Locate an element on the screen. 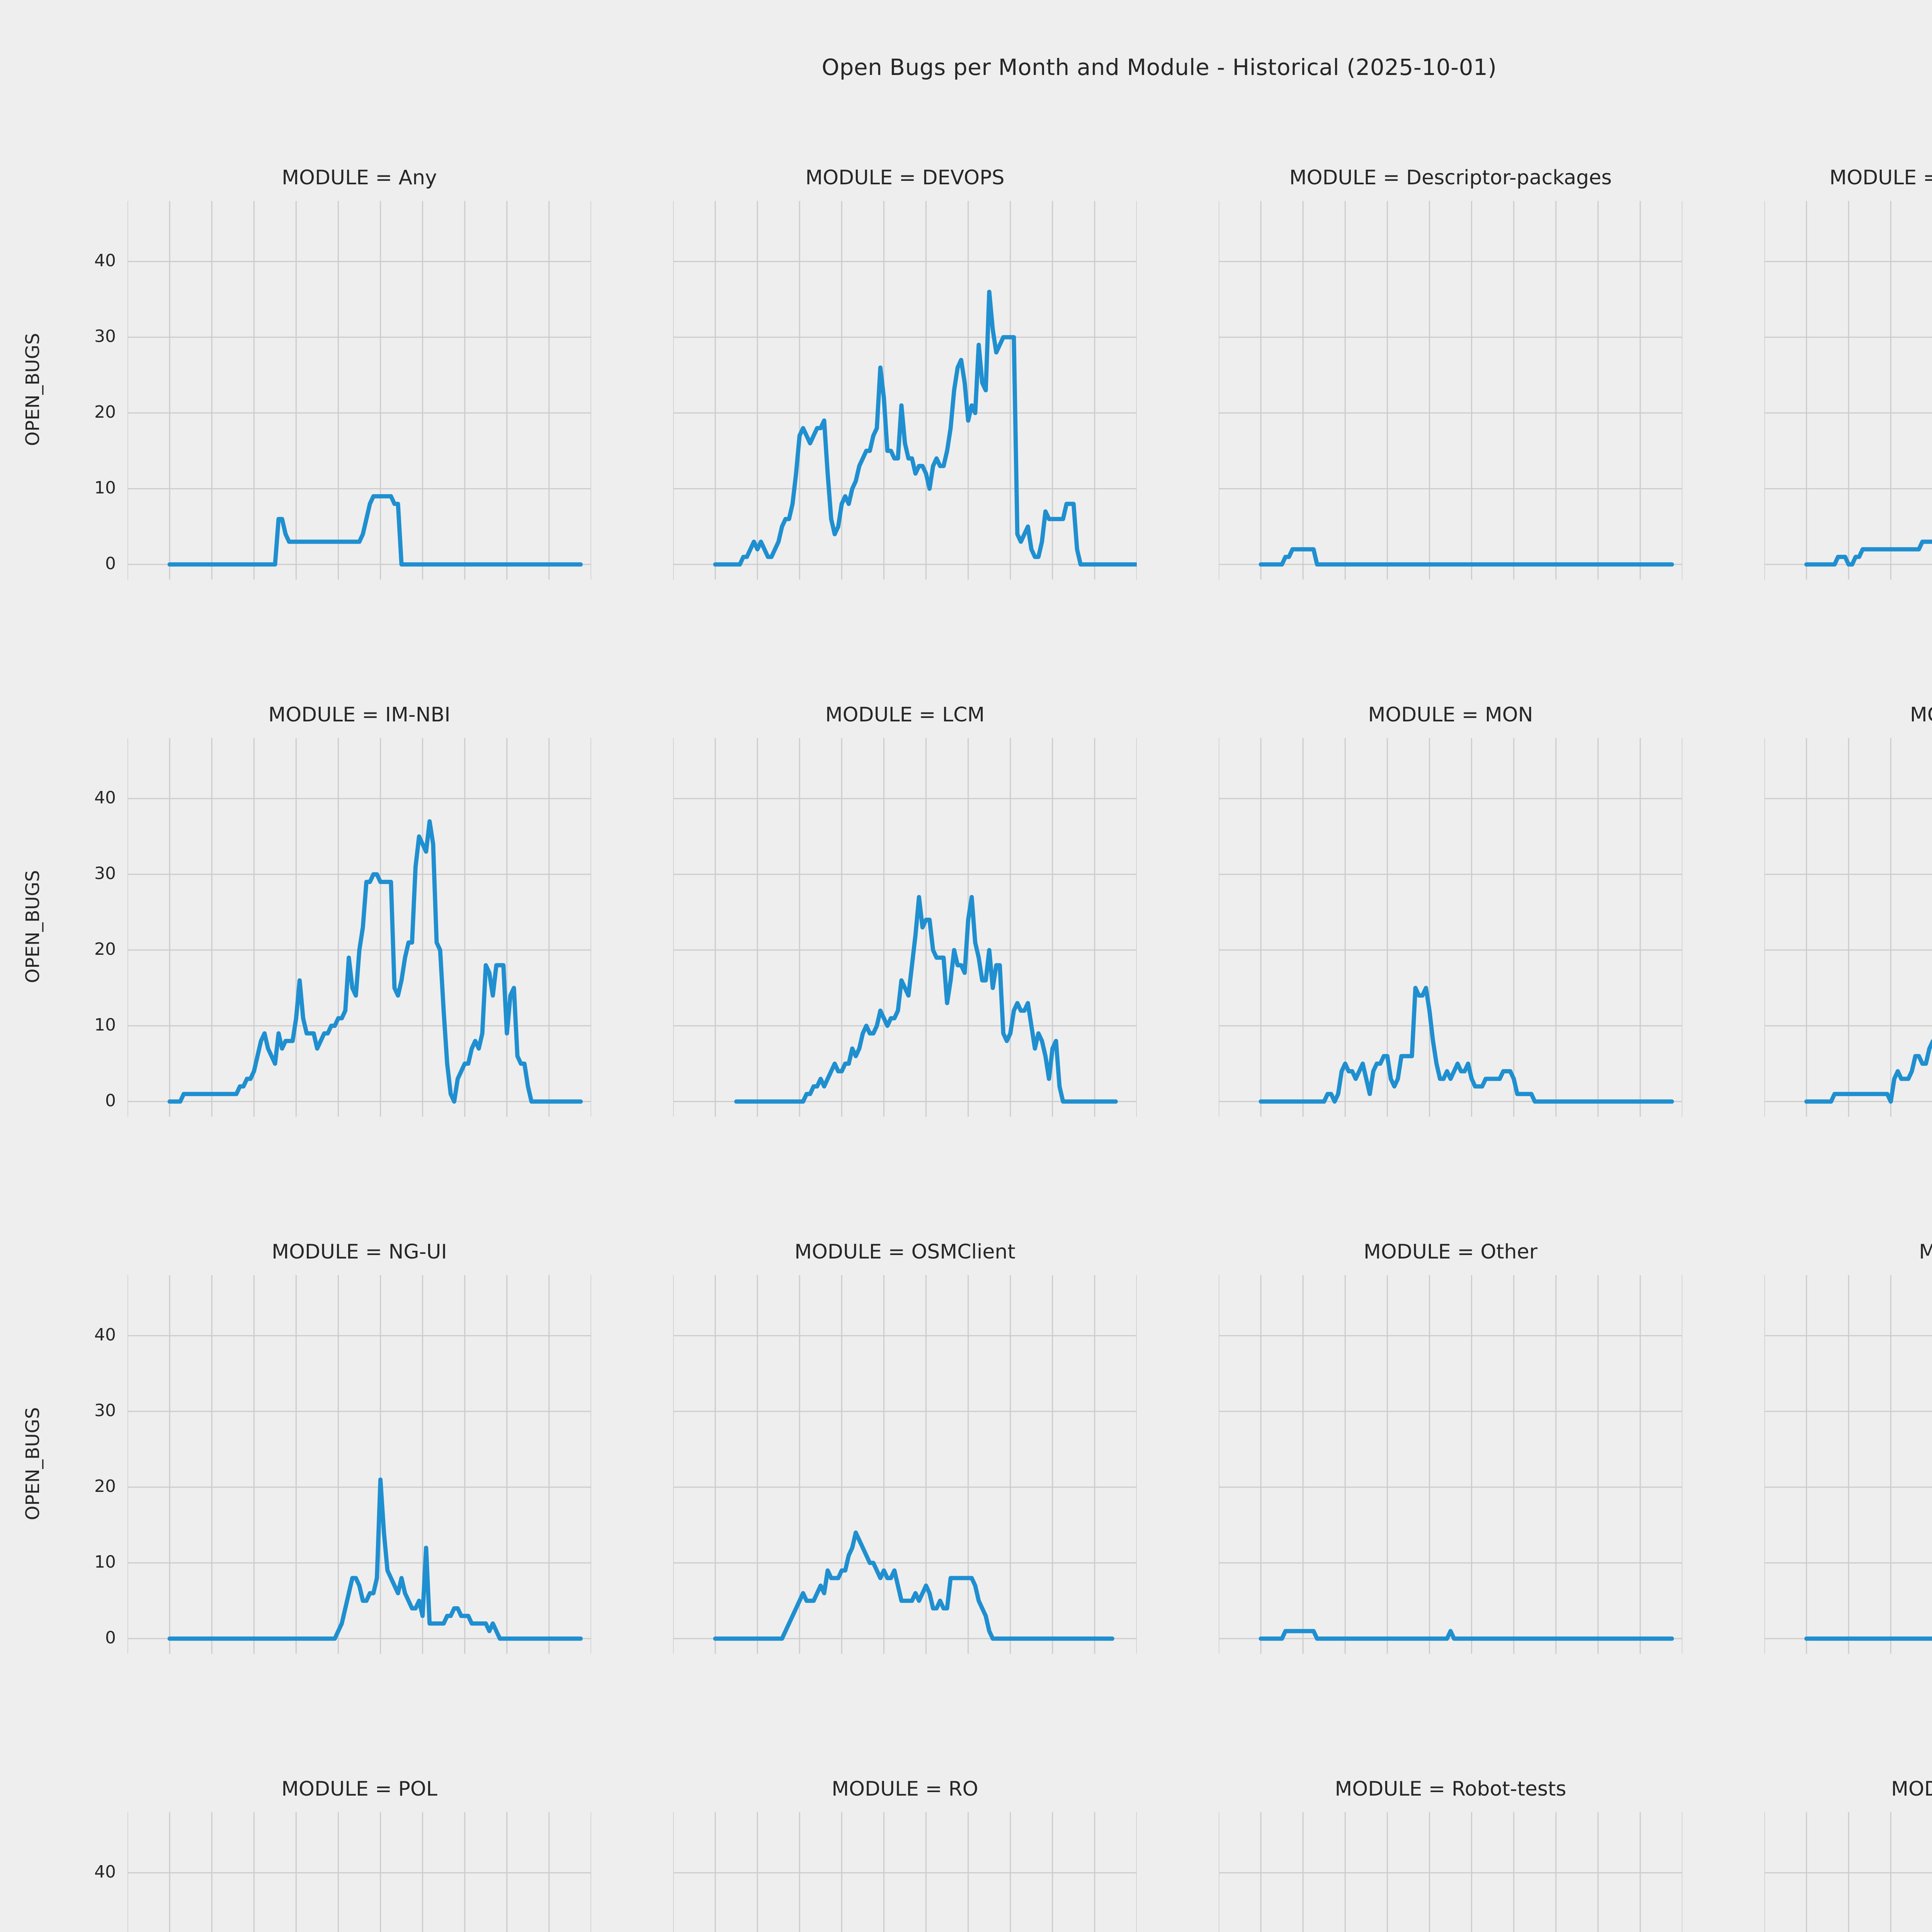 The width and height of the screenshot is (1932, 1932). facet-panel-im-nbi: MODULE = IM-NBI 0 10 20 30 40 OPEN_BUGS is located at coordinates (301, 976).